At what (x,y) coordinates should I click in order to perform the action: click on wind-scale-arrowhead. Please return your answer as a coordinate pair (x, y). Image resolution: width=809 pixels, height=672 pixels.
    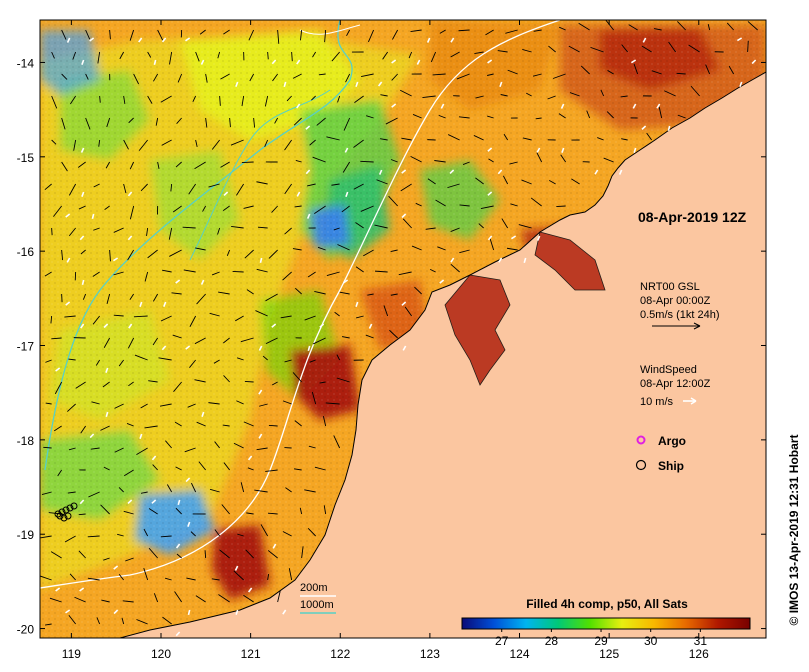
    Looking at the image, I should click on (693, 401).